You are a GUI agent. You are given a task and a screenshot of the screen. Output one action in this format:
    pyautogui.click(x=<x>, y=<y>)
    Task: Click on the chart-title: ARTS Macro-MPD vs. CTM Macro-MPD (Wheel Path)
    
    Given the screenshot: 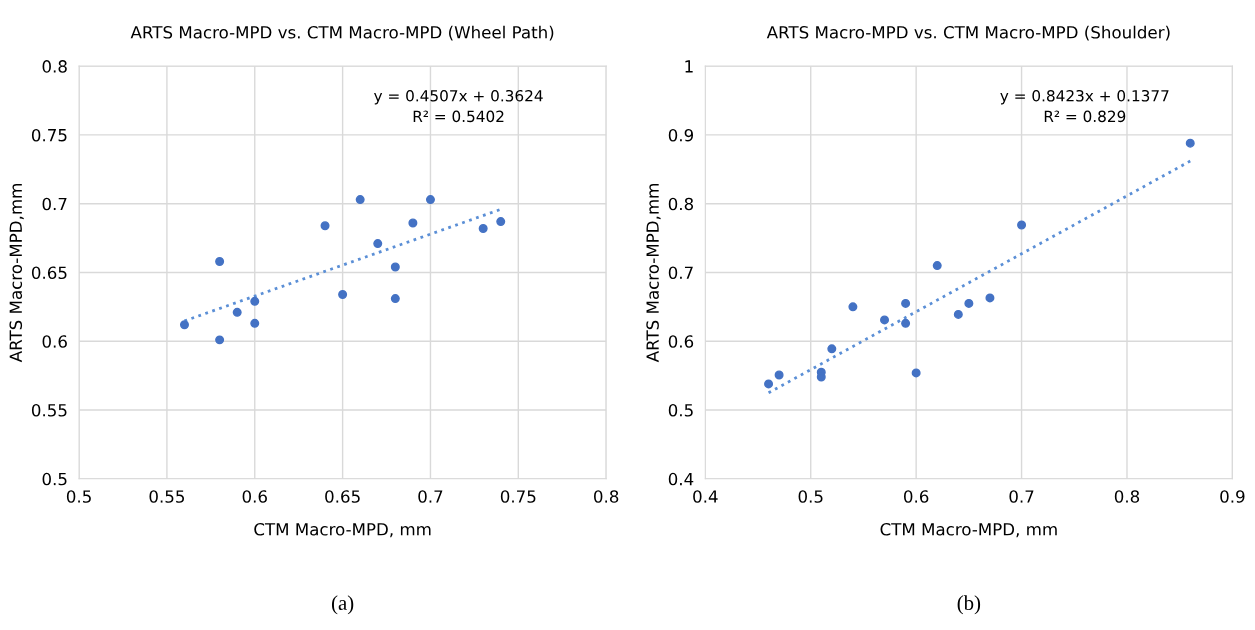 What is the action you would take?
    pyautogui.click(x=342, y=33)
    